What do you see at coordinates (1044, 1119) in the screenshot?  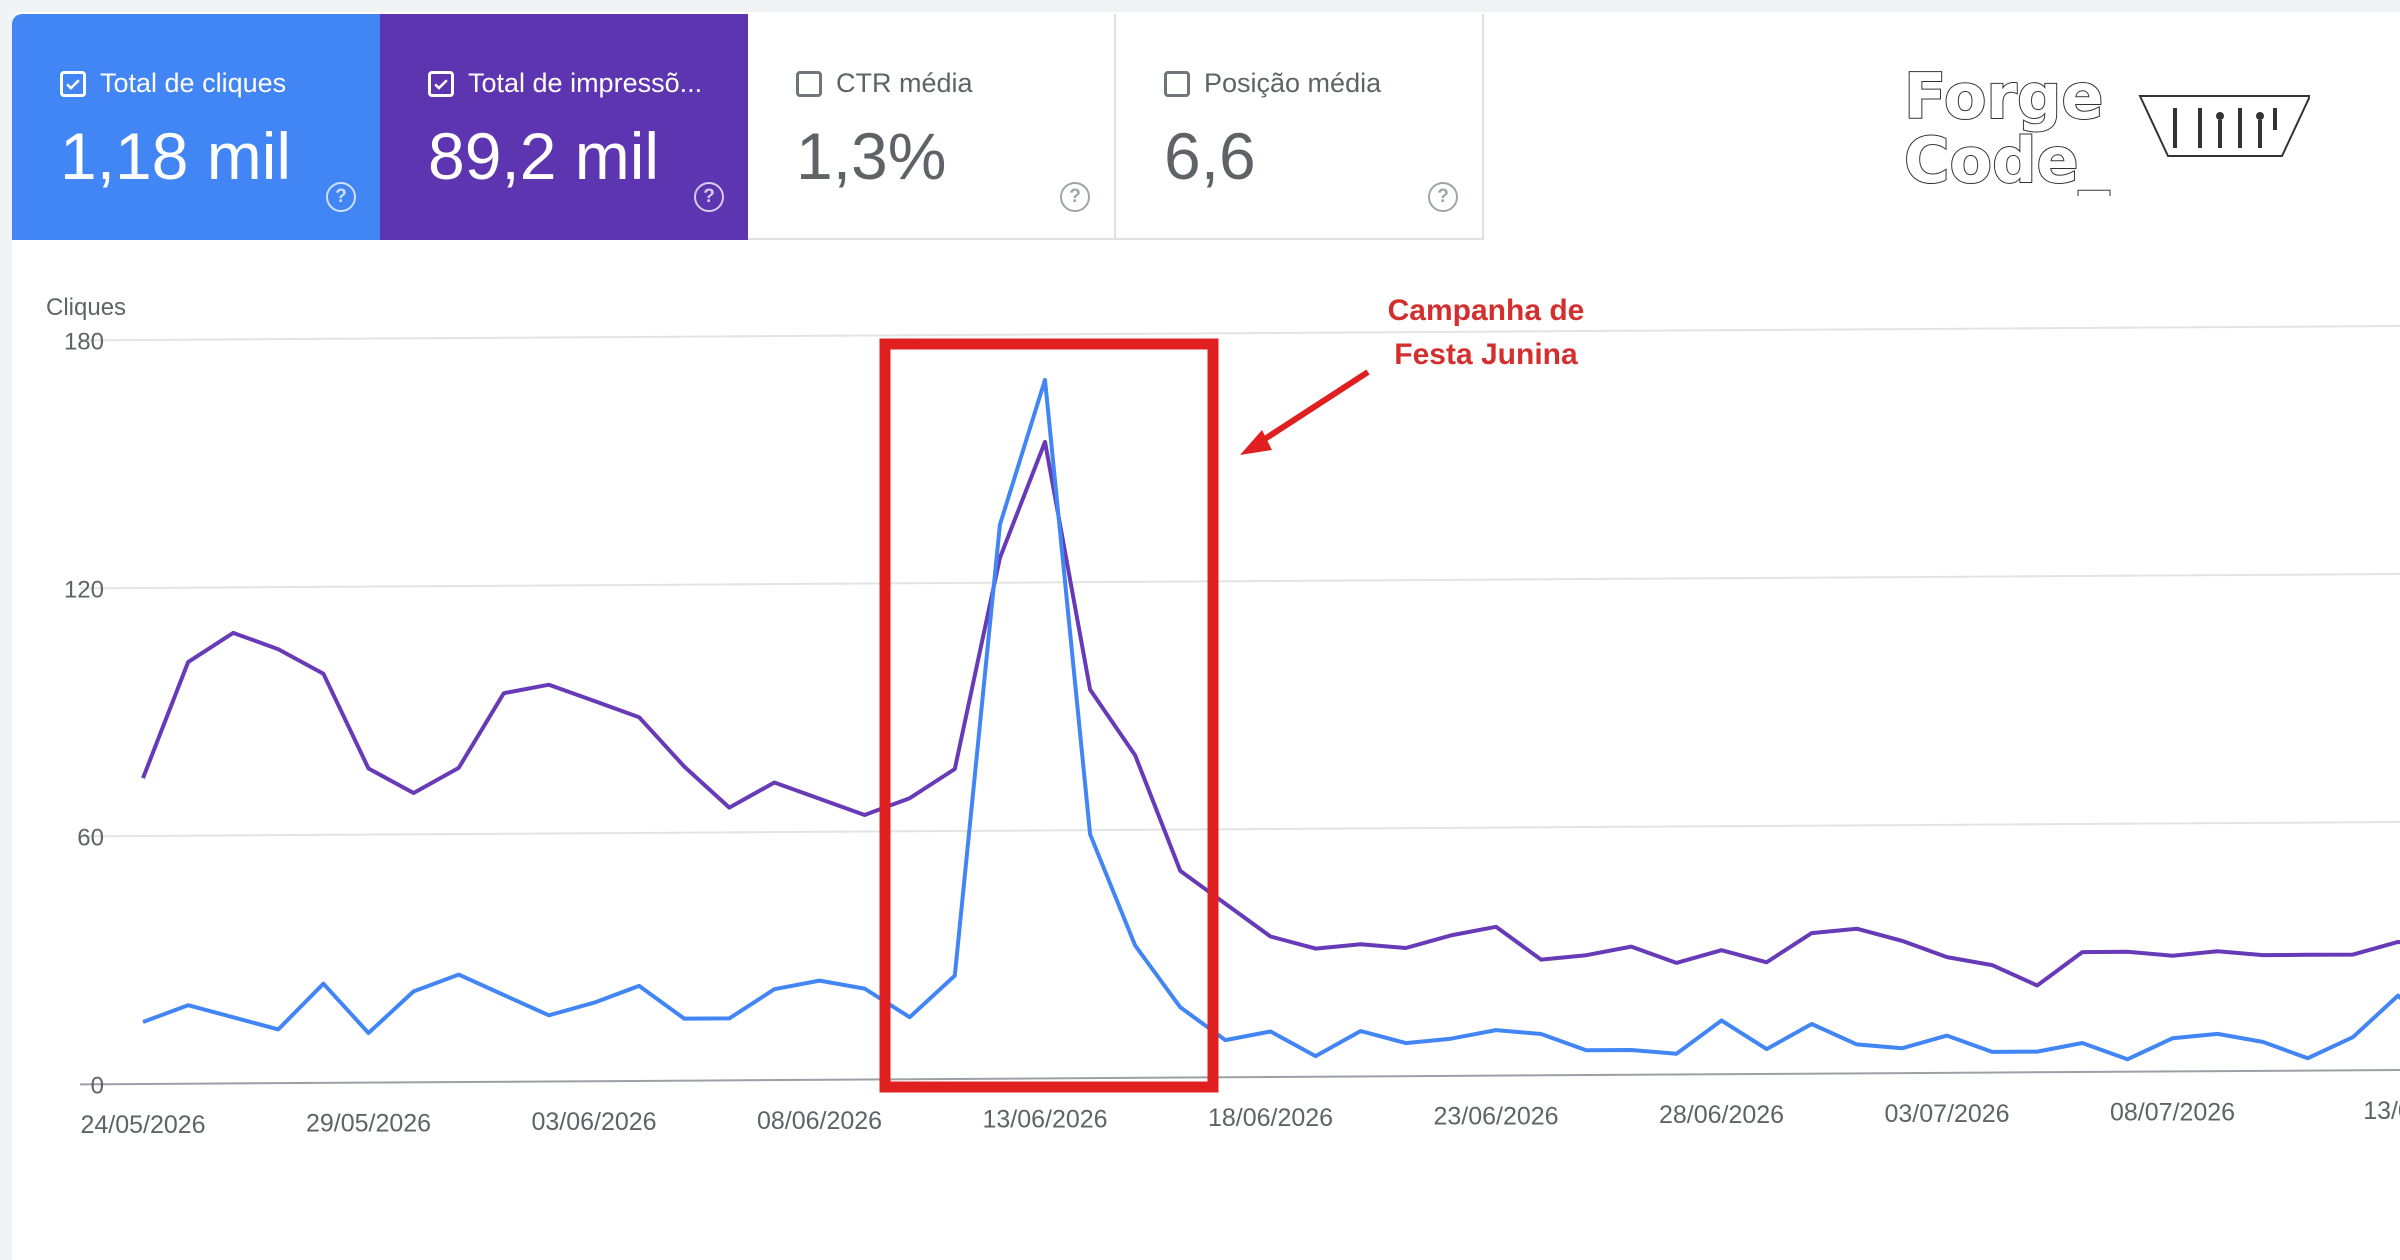 I see `x-tick-label: 13/06/2026` at bounding box center [1044, 1119].